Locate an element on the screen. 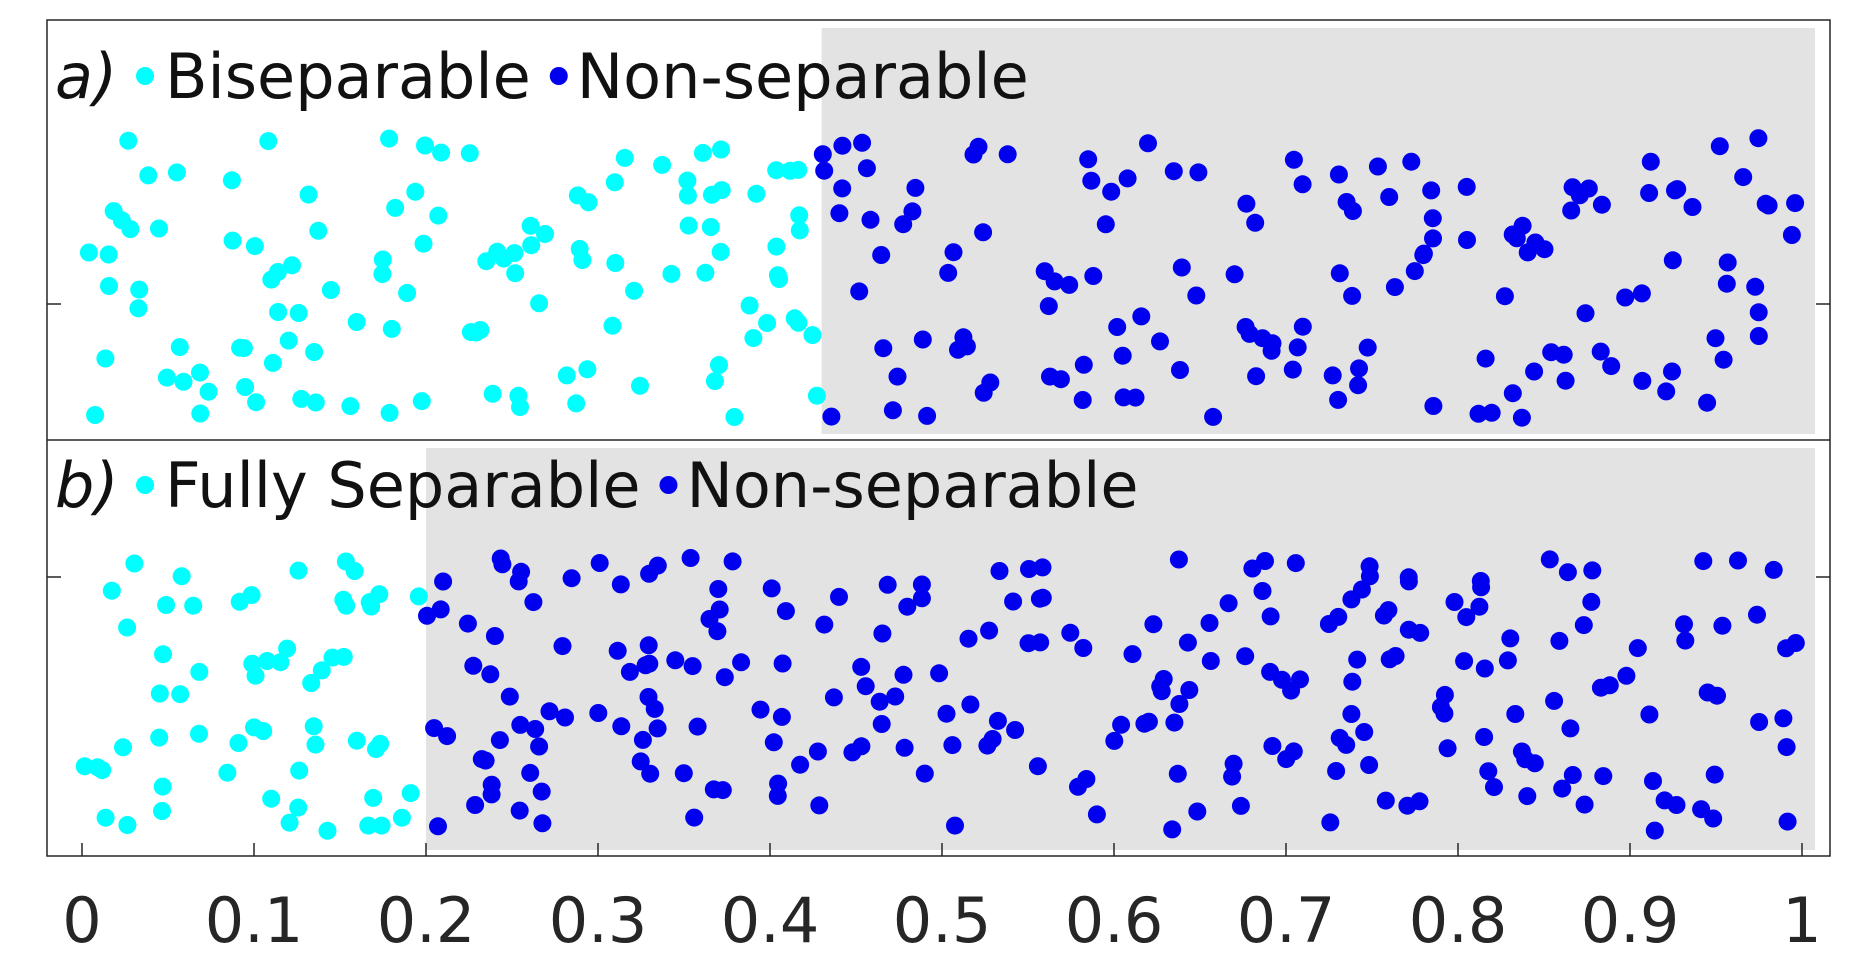 This screenshot has height=966, width=1850. legend-label-non-separable: Non-separable is located at coordinates (803, 76).